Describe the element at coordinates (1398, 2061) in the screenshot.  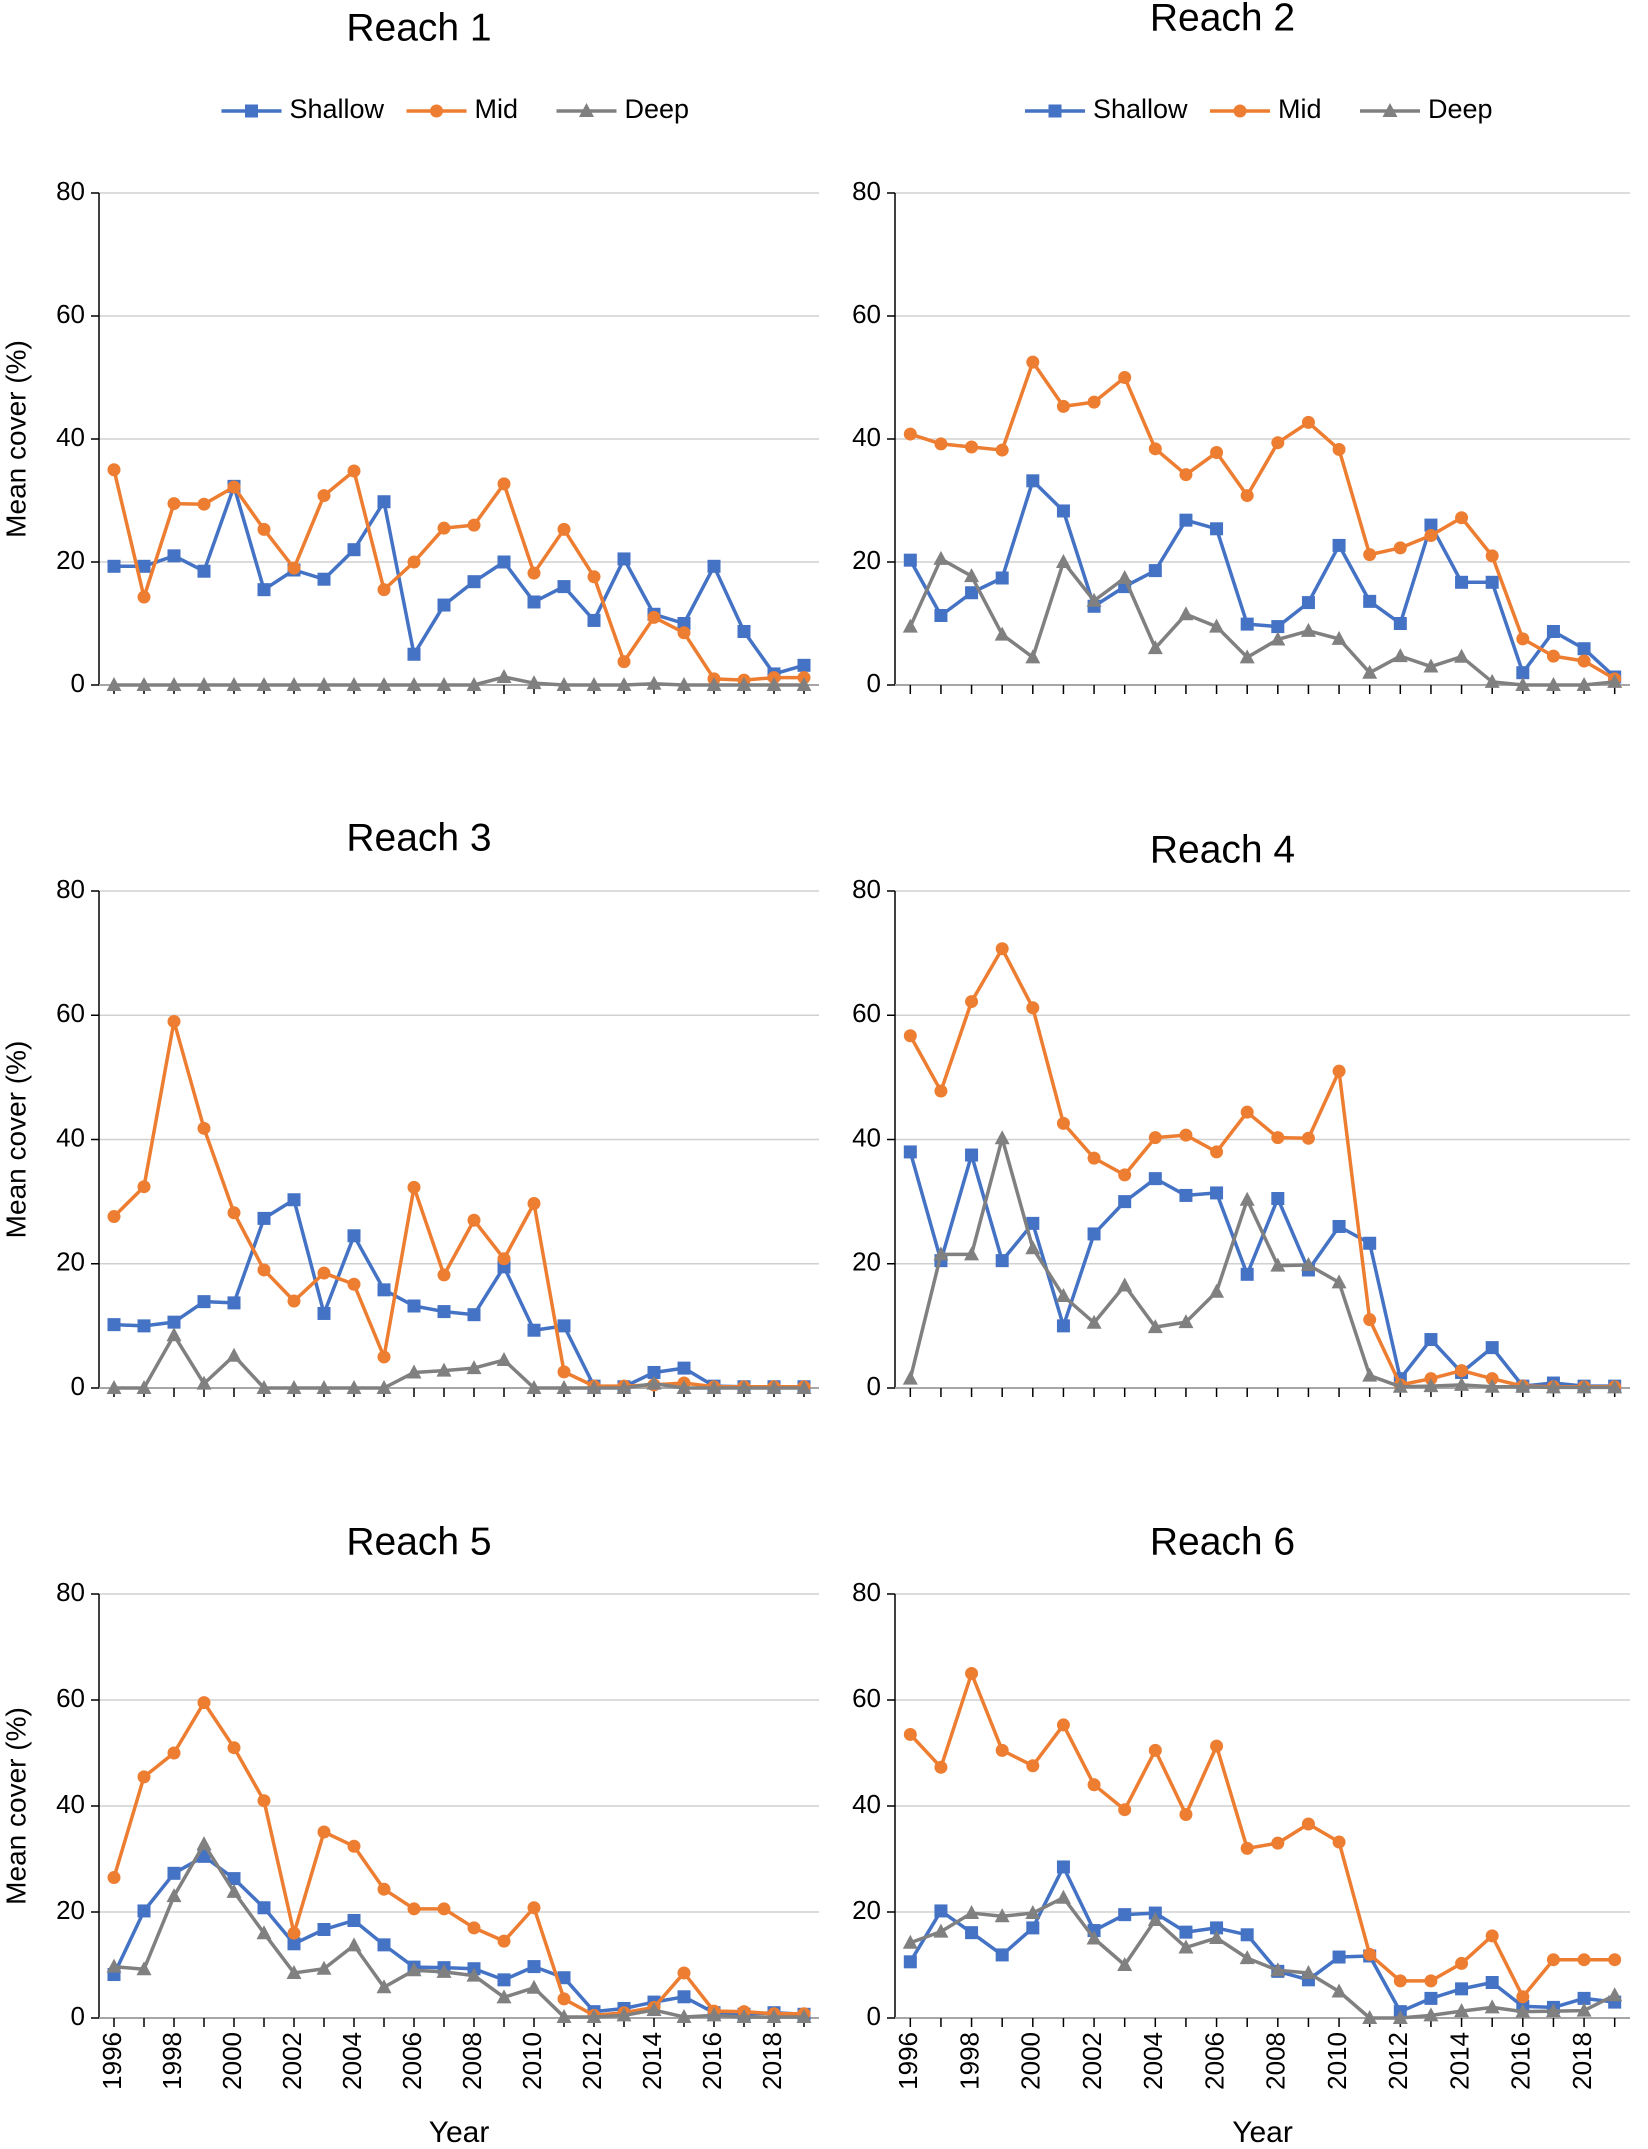
I see `x-tick-label: 2012` at that location.